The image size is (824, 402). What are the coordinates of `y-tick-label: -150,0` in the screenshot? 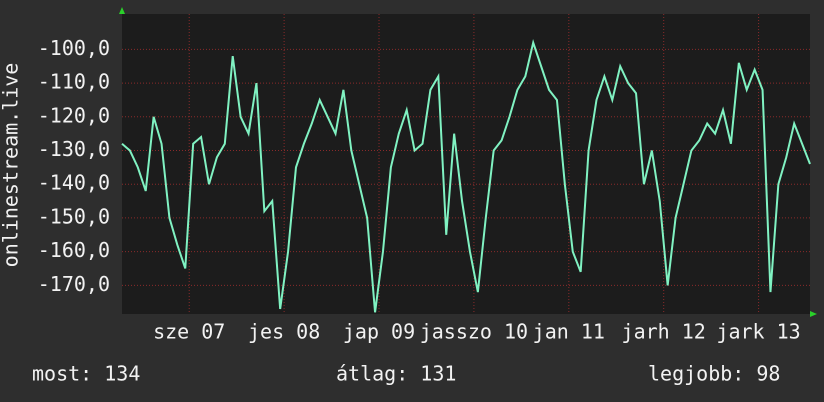 It's located at (74, 216).